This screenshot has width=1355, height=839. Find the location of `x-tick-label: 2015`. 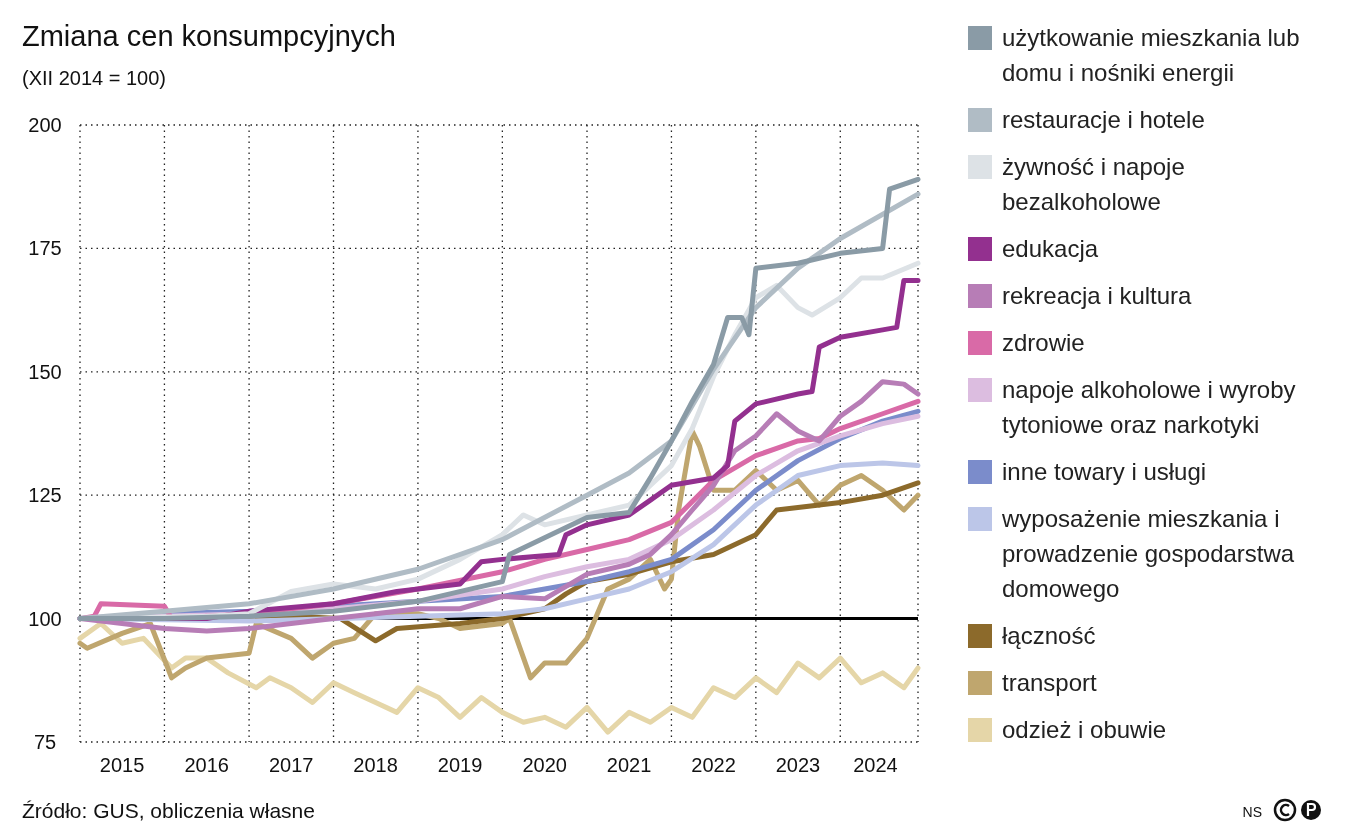

x-tick-label: 2015 is located at coordinates (122, 765).